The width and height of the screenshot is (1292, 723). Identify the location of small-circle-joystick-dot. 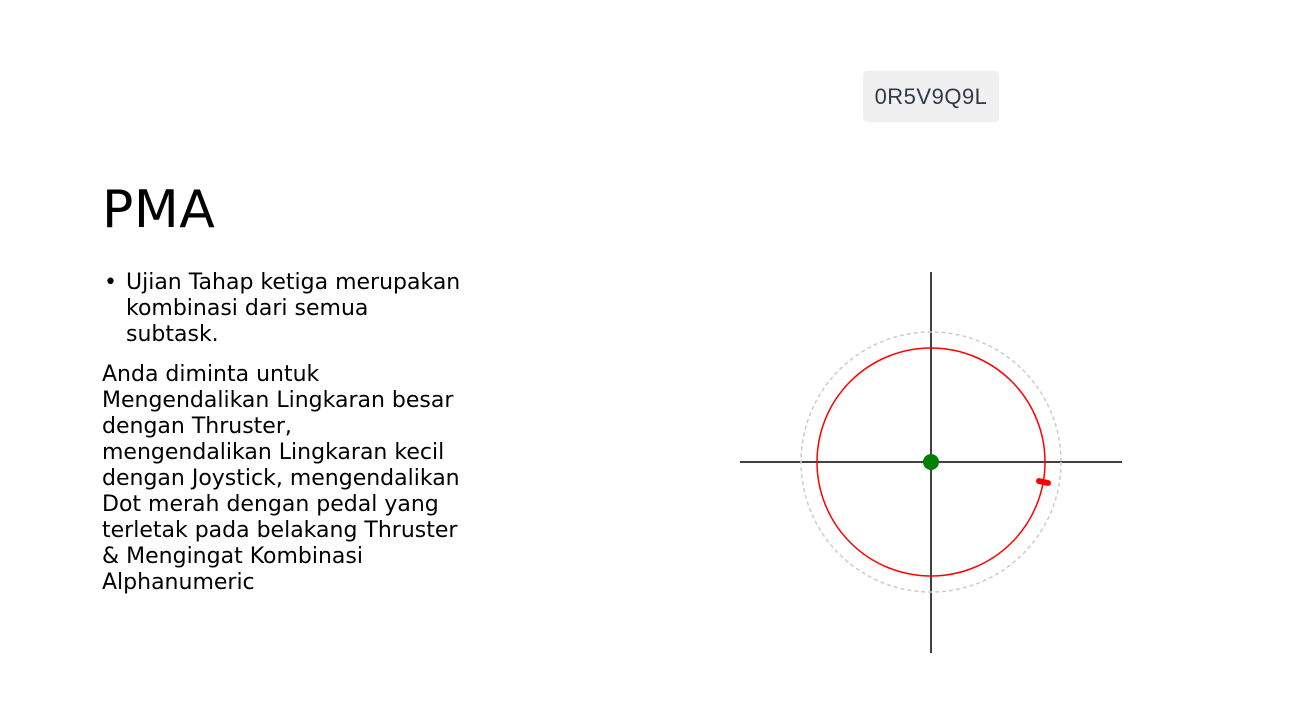
(931, 462).